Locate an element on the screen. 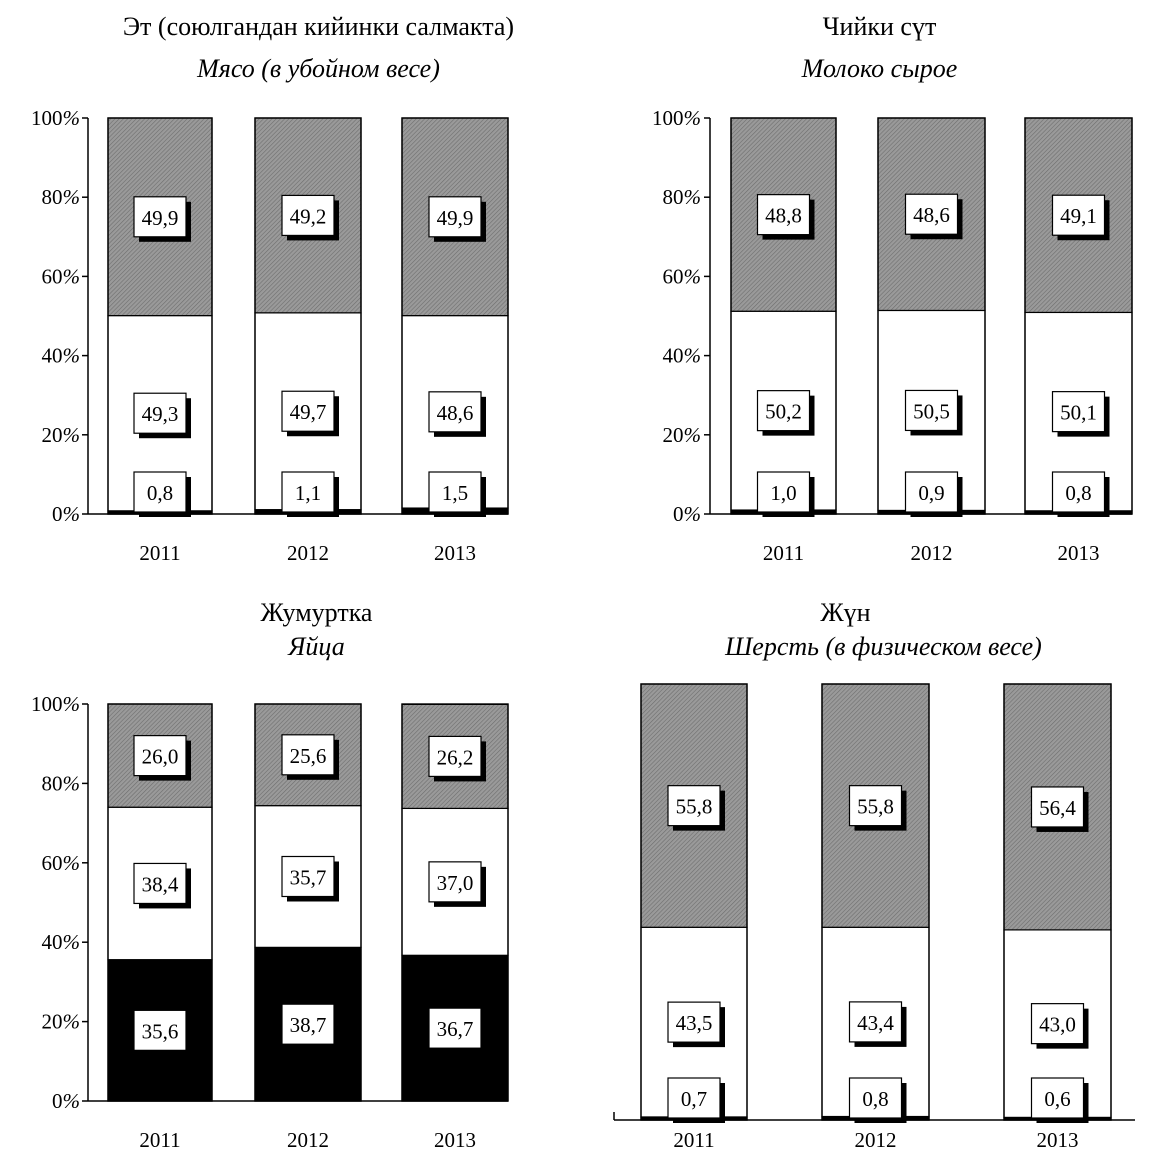  data-label: 36,7 is located at coordinates (455, 1029).